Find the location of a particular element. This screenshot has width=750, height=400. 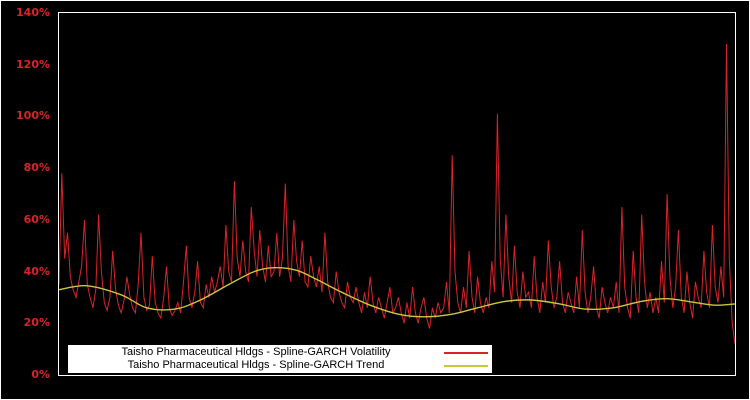

y-tick-label: 140% is located at coordinates (33, 12).